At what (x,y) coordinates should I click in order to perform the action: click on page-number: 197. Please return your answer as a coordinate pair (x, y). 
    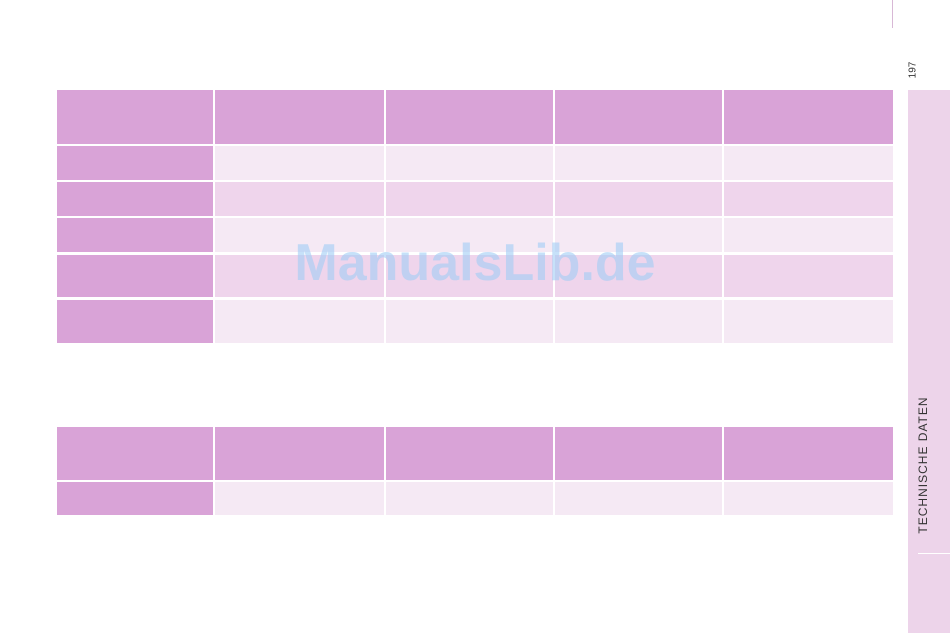
    Looking at the image, I should click on (913, 70).